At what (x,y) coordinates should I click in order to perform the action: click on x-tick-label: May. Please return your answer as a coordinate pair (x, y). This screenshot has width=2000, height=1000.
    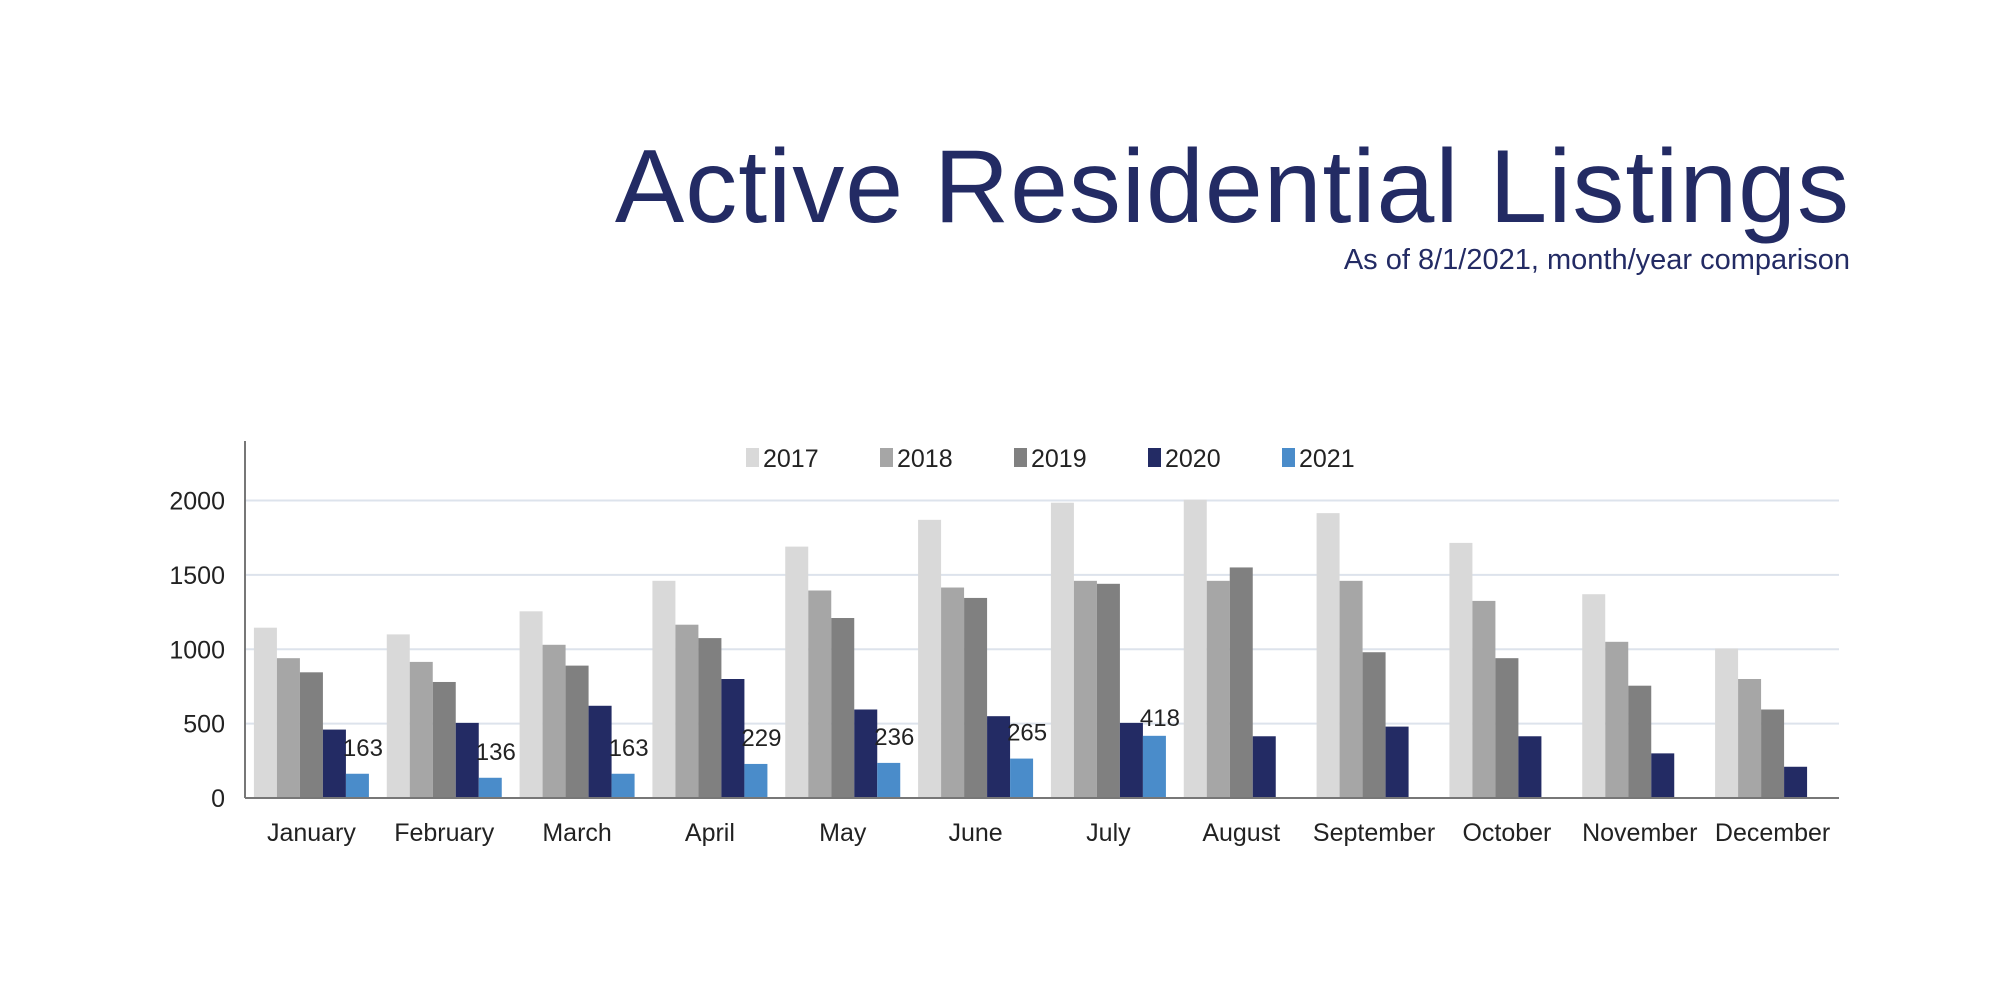
    Looking at the image, I should click on (843, 833).